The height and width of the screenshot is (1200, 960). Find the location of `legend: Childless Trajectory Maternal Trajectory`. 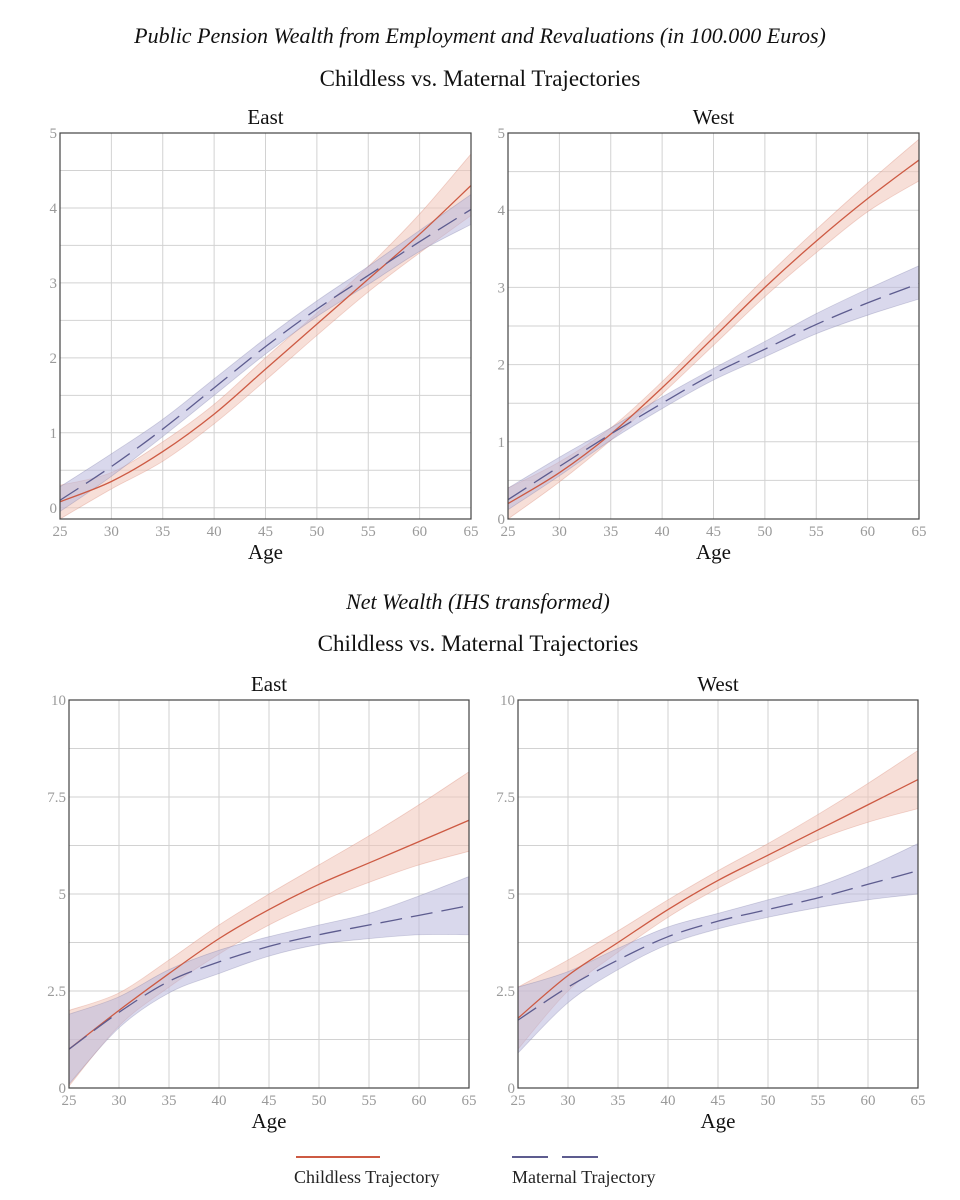

legend: Childless Trajectory Maternal Trajectory is located at coordinates (474, 1171).